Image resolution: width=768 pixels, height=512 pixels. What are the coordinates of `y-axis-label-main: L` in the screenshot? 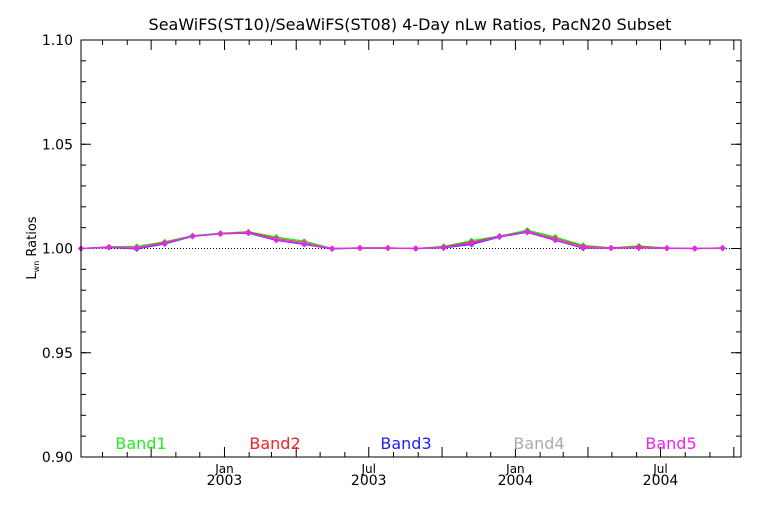 It's located at (32, 276).